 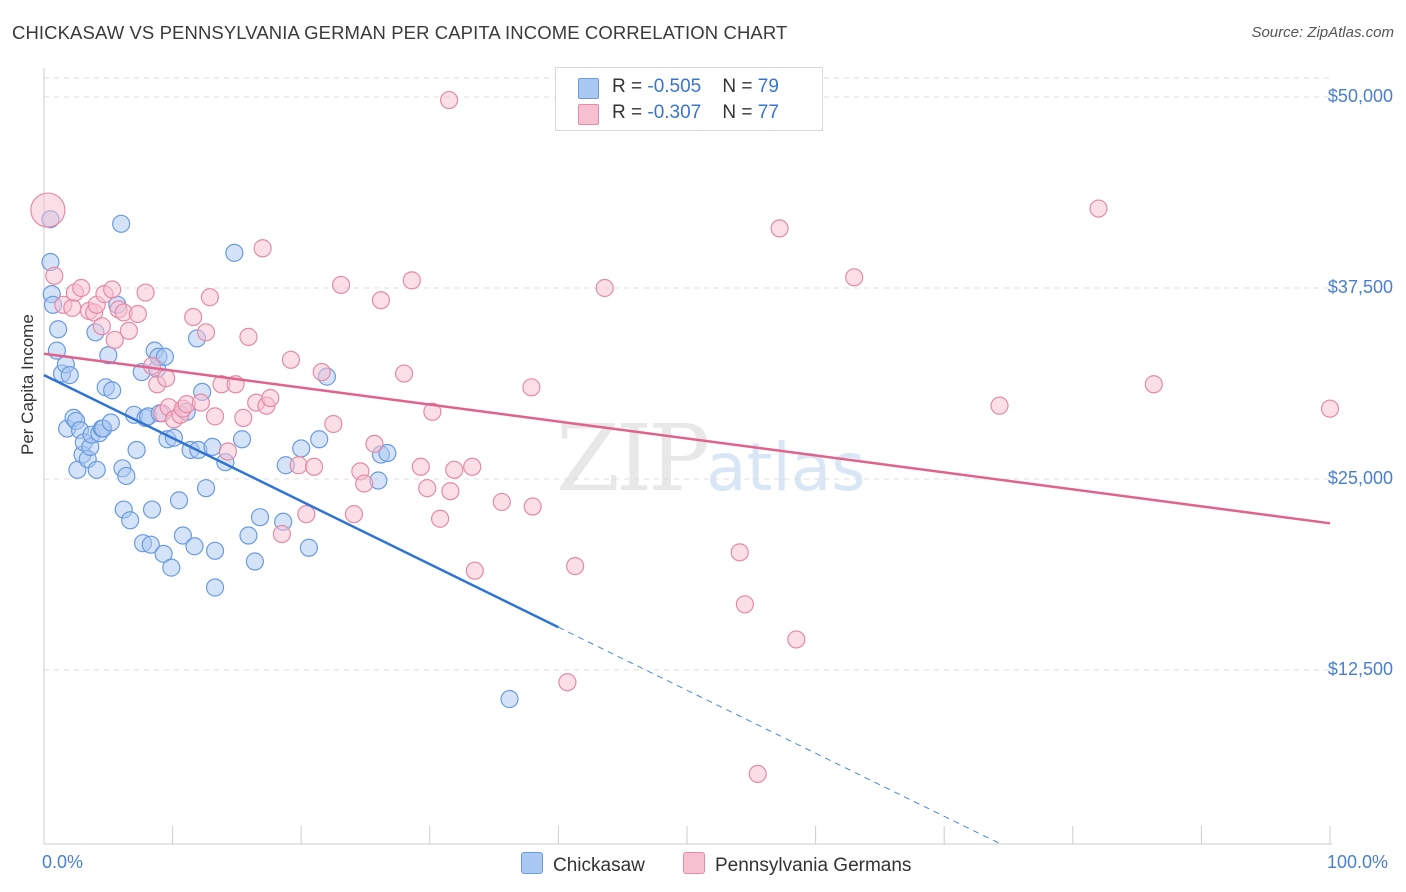 What do you see at coordinates (1360, 287) in the screenshot?
I see `y-tick-label: $37,500` at bounding box center [1360, 287].